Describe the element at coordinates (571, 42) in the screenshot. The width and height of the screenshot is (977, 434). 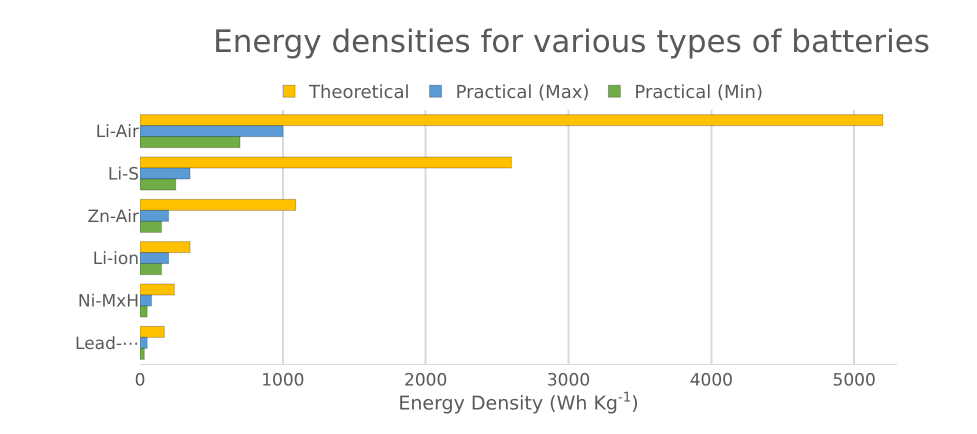
I see `chart-title: Energy densities for various types of batteries` at that location.